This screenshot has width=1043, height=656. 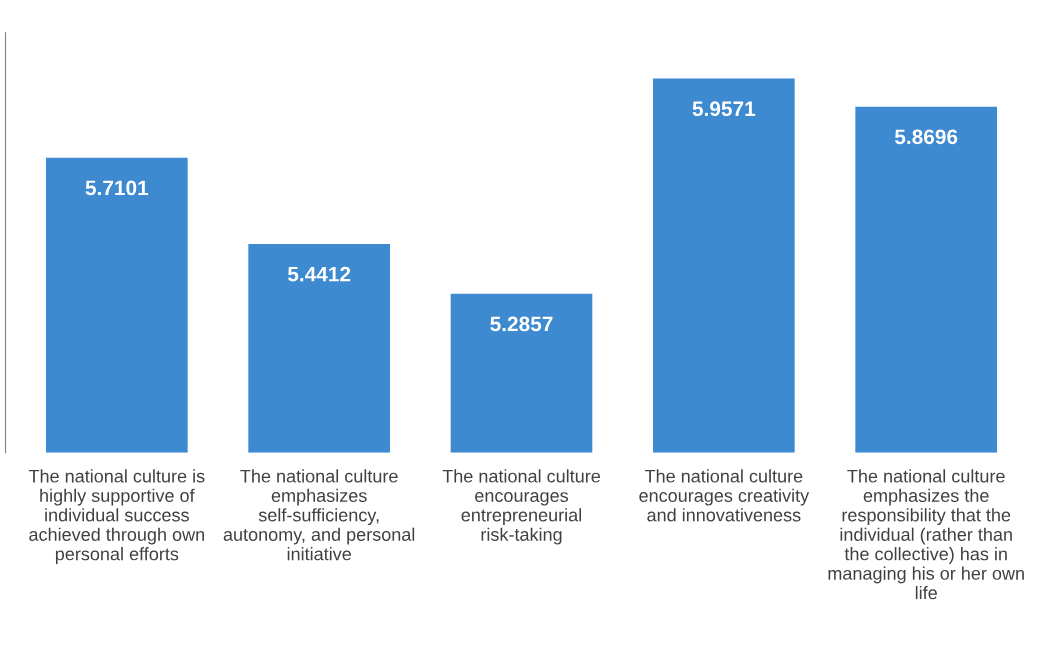 What do you see at coordinates (926, 534) in the screenshot?
I see `x-tick-label: The national culture emphasizes the responsibility that the individual (rather than the collective) has in managing his or her own life` at bounding box center [926, 534].